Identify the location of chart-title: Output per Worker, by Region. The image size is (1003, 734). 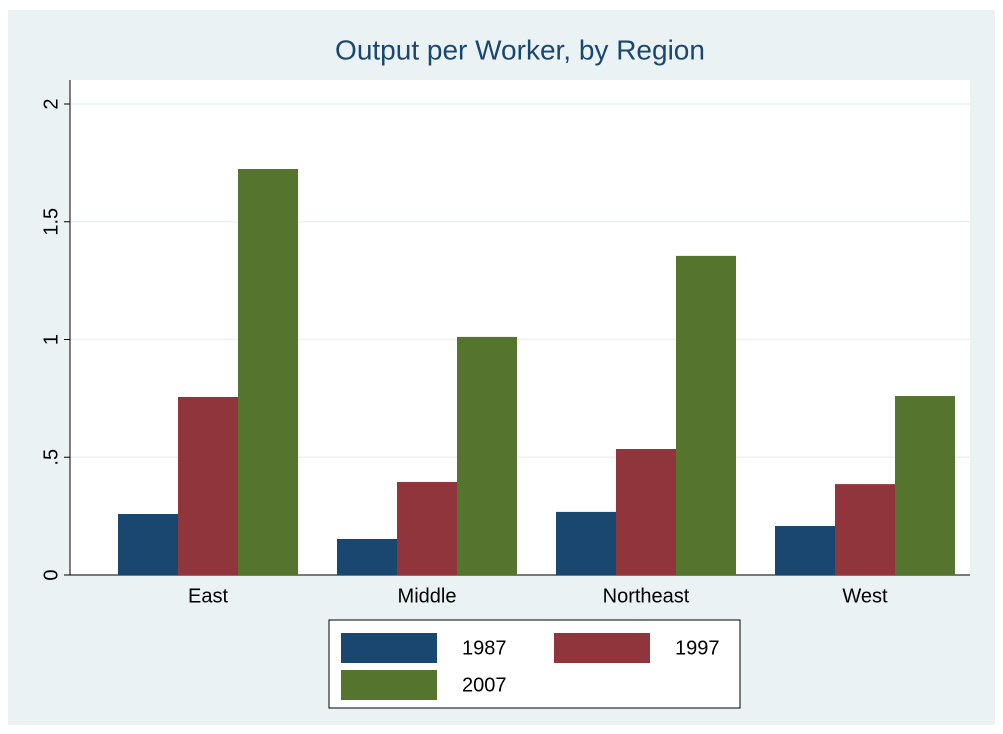
(520, 49).